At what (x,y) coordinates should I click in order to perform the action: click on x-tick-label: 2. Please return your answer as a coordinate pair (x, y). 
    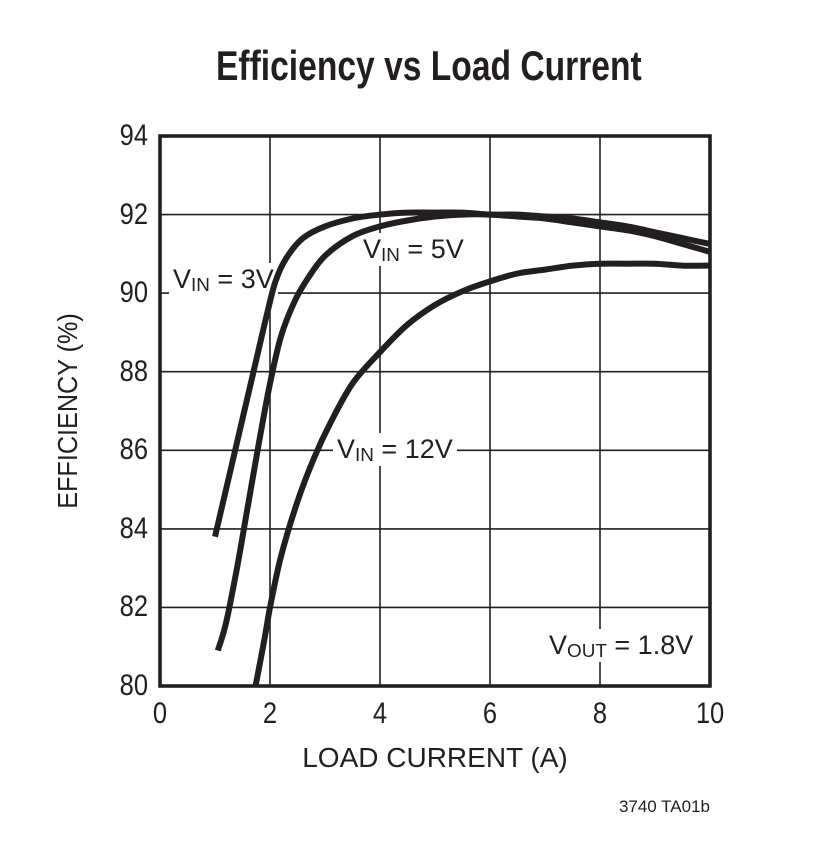
    Looking at the image, I should click on (270, 713).